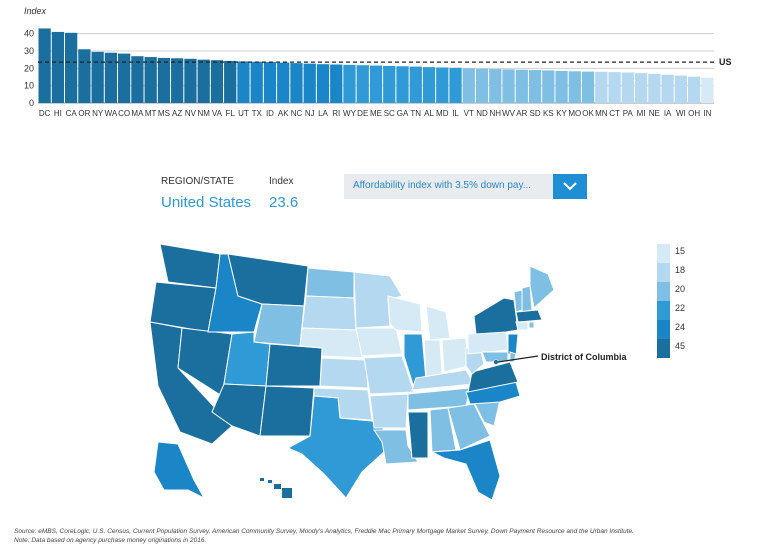 Image resolution: width=775 pixels, height=553 pixels. I want to click on x-tick-label: MT, so click(151, 113).